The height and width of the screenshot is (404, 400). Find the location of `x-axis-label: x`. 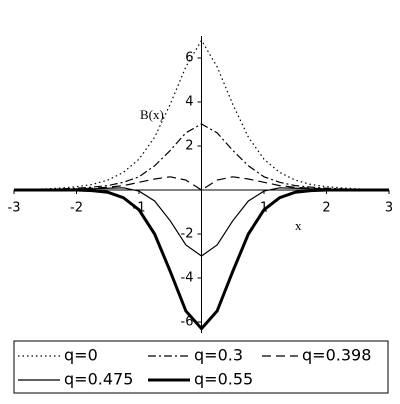

x-axis-label: x is located at coordinates (298, 225).